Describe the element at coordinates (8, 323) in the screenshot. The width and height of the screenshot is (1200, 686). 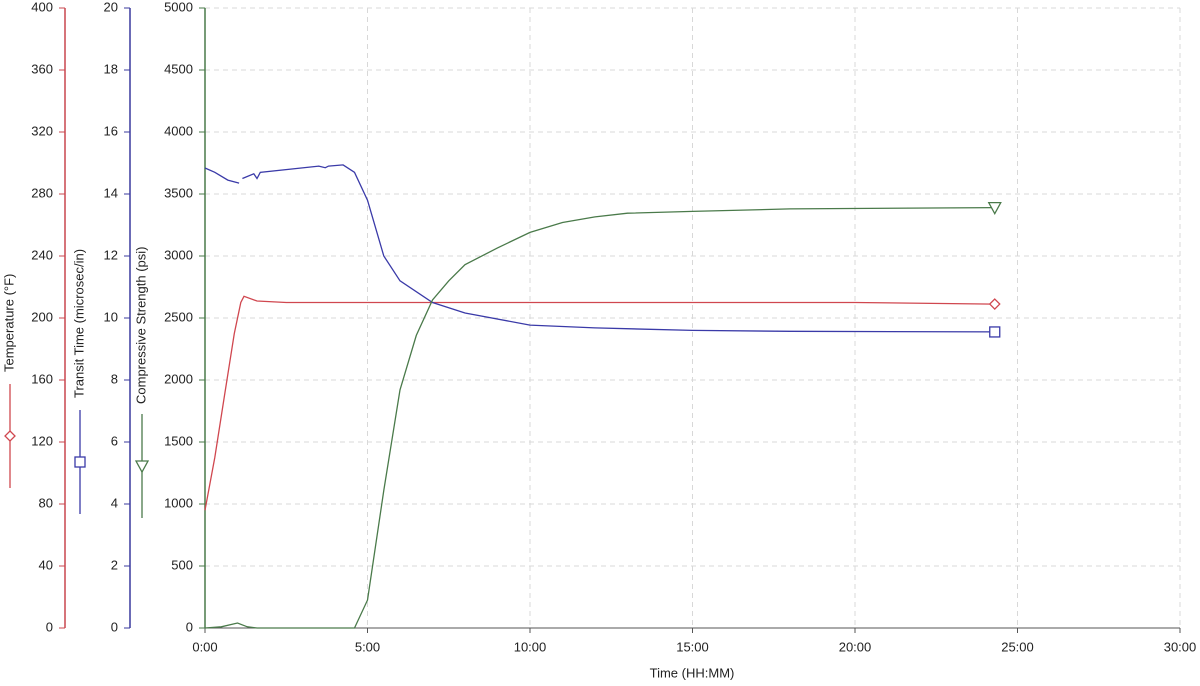
I see `y-axis-label: Temperature (°F)` at that location.